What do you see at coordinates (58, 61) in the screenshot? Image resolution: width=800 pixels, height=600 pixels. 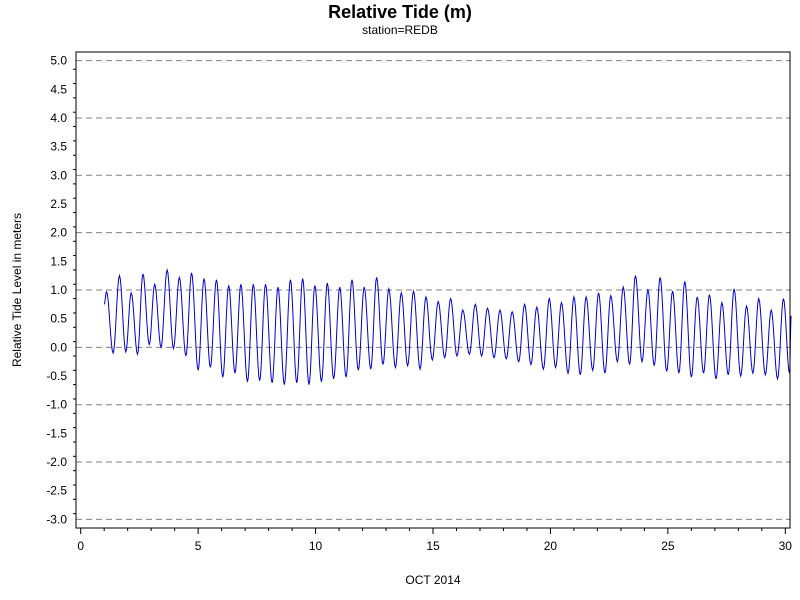 I see `y-tick-label: 5.0` at bounding box center [58, 61].